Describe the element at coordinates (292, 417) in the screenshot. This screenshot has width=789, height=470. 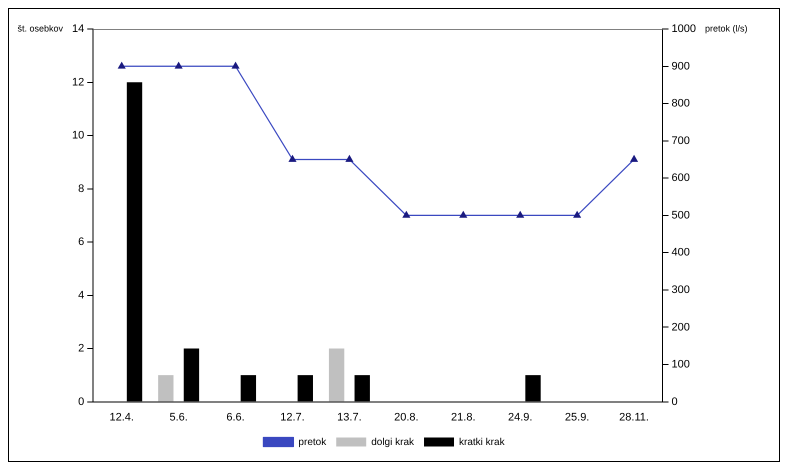
I see `x-tick-label: 12.7.` at that location.